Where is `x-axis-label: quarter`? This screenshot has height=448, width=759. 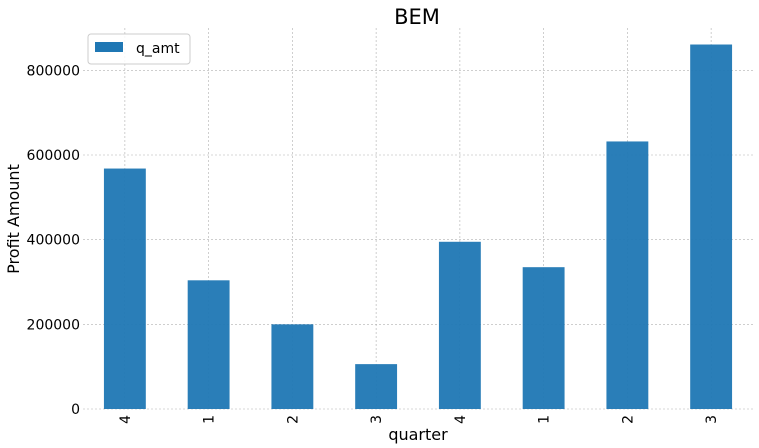
x-axis-label: quarter is located at coordinates (418, 434).